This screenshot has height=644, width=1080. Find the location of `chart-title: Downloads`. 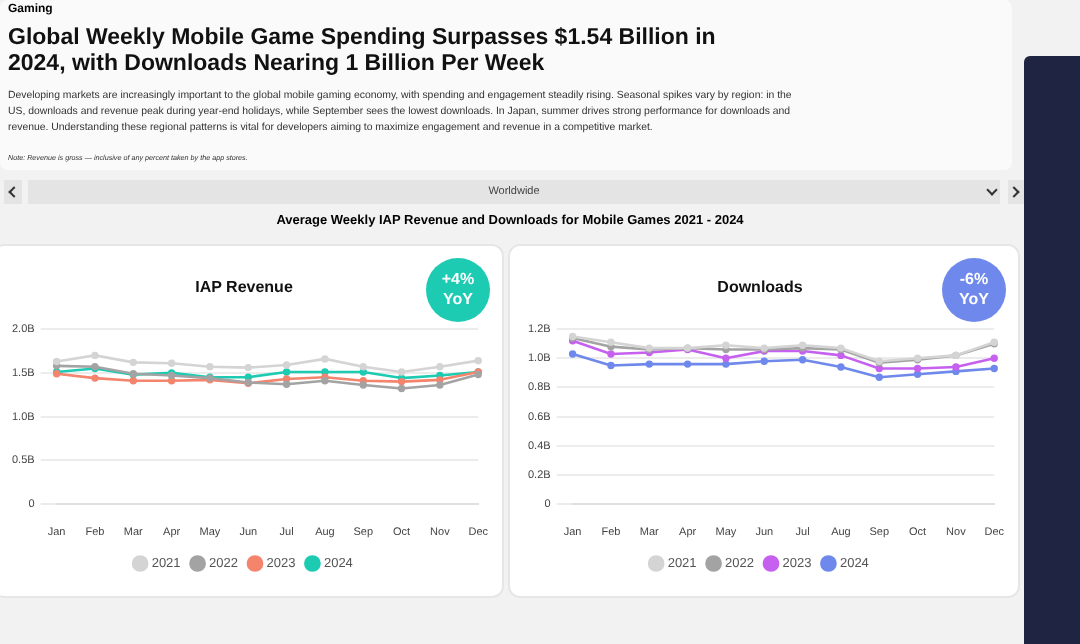

chart-title: Downloads is located at coordinates (760, 287).